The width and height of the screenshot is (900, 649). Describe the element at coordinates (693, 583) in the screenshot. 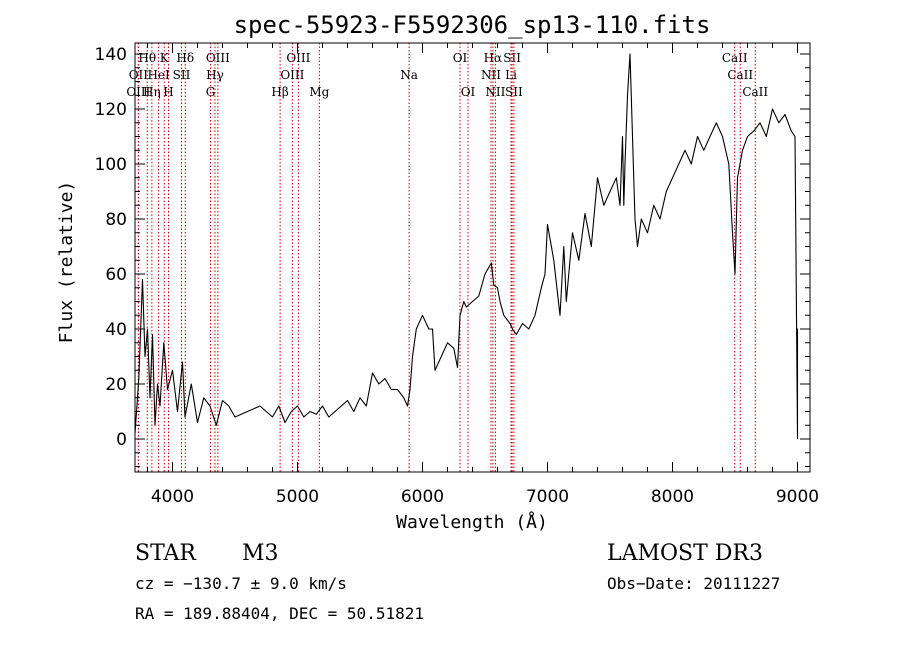

I see `obs-date: Obs−Date: 20111227` at that location.